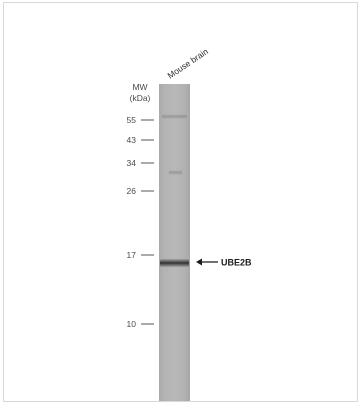 This screenshot has width=362, height=405. Describe the element at coordinates (132, 140) in the screenshot. I see `marker-label-43: 43` at that location.